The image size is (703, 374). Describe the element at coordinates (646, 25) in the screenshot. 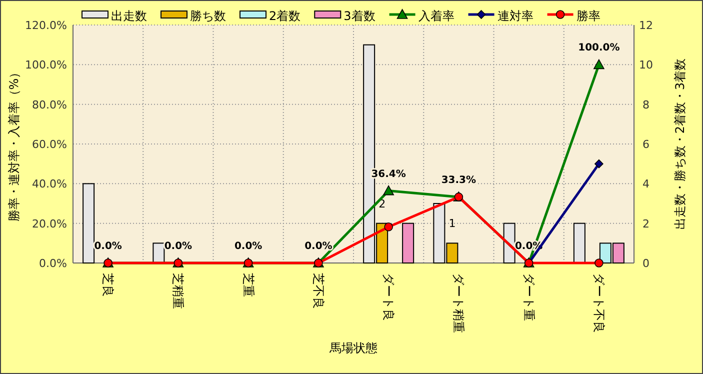

I see `y2-tick-label: 12` at that location.